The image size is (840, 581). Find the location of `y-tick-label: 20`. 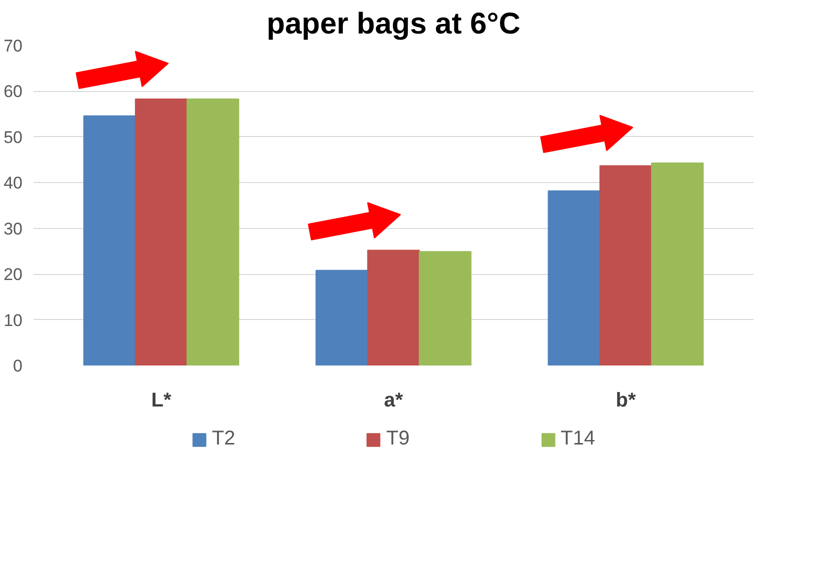

y-tick-label: 20 is located at coordinates (13, 274).